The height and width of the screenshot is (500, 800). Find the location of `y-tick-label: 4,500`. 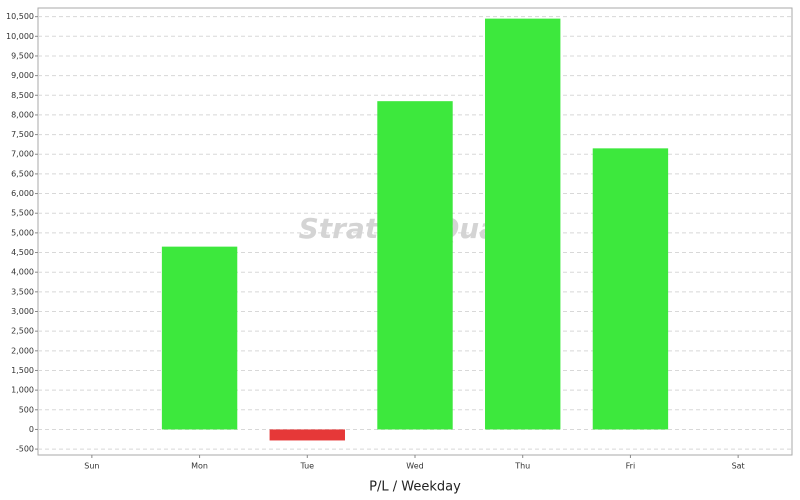

y-tick-label: 4,500 is located at coordinates (22, 252).